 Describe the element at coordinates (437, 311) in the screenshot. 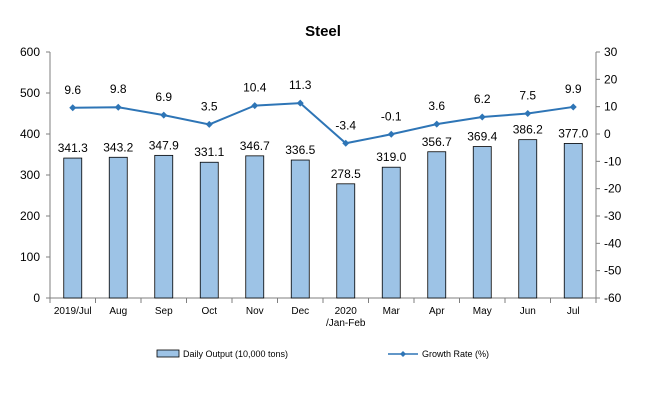

I see `x-tick-label: Apr` at that location.